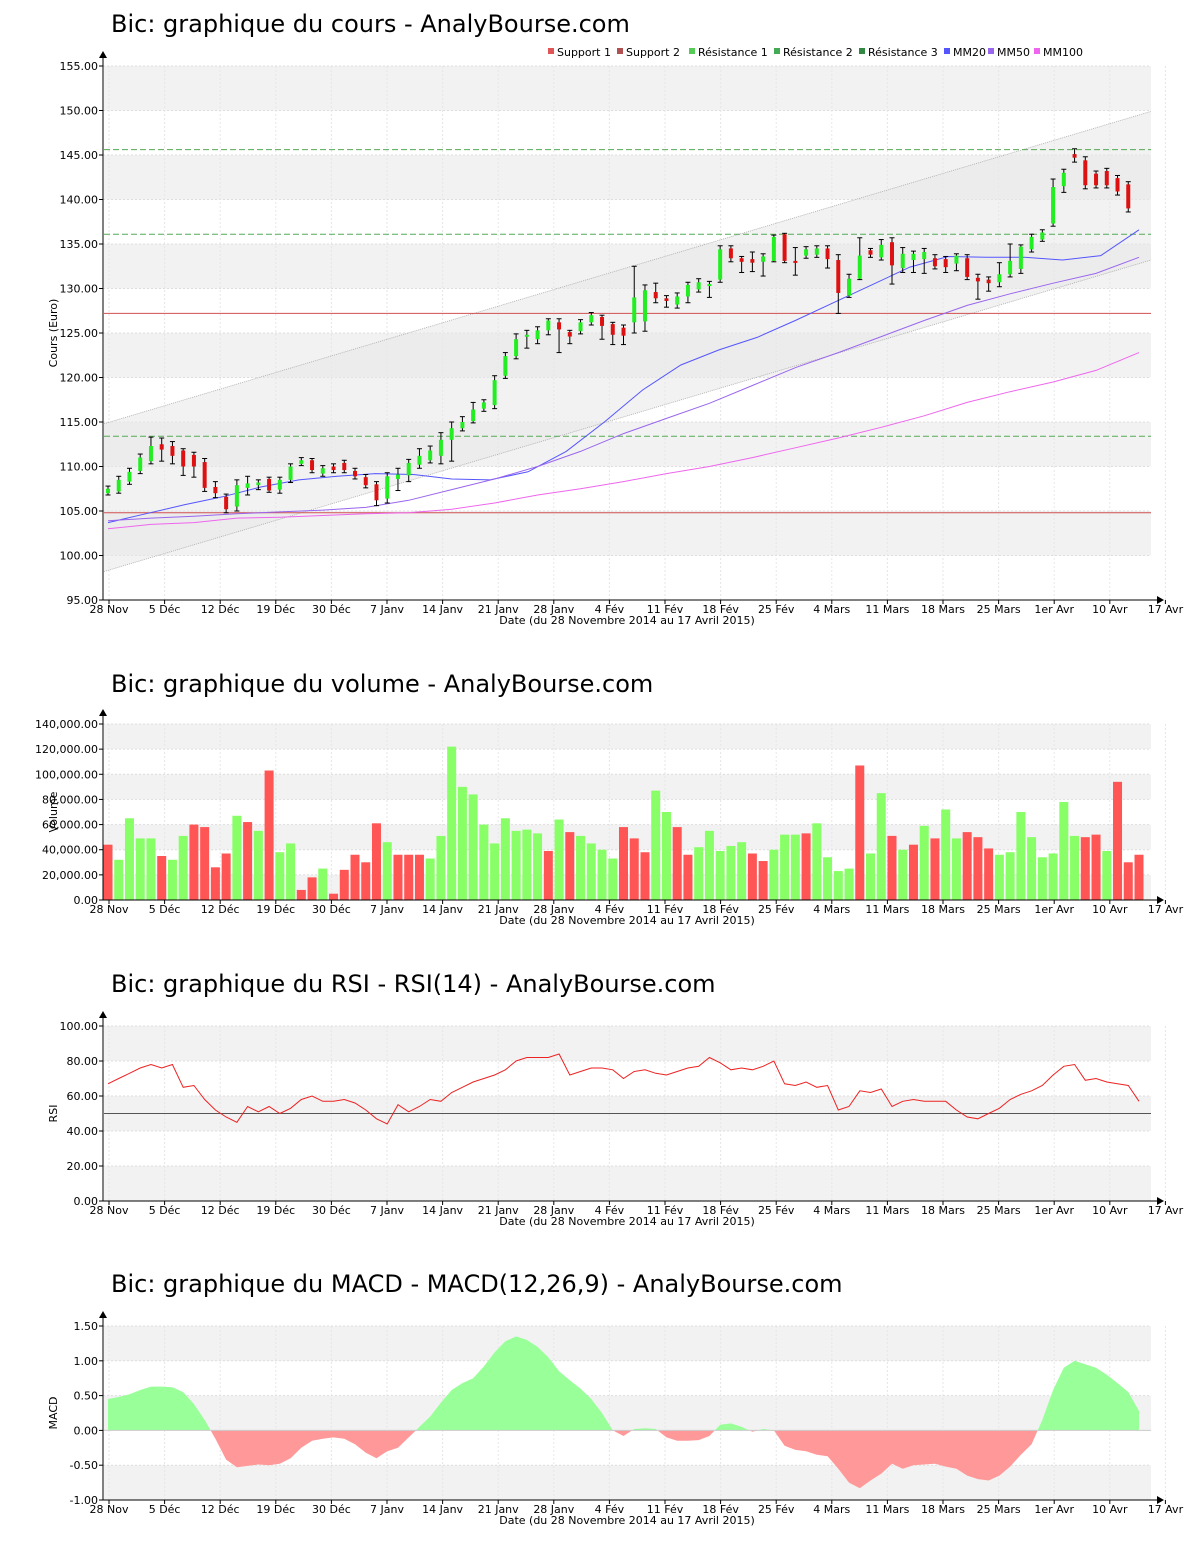  I want to click on y-tick-label: 150.00, so click(79, 111).